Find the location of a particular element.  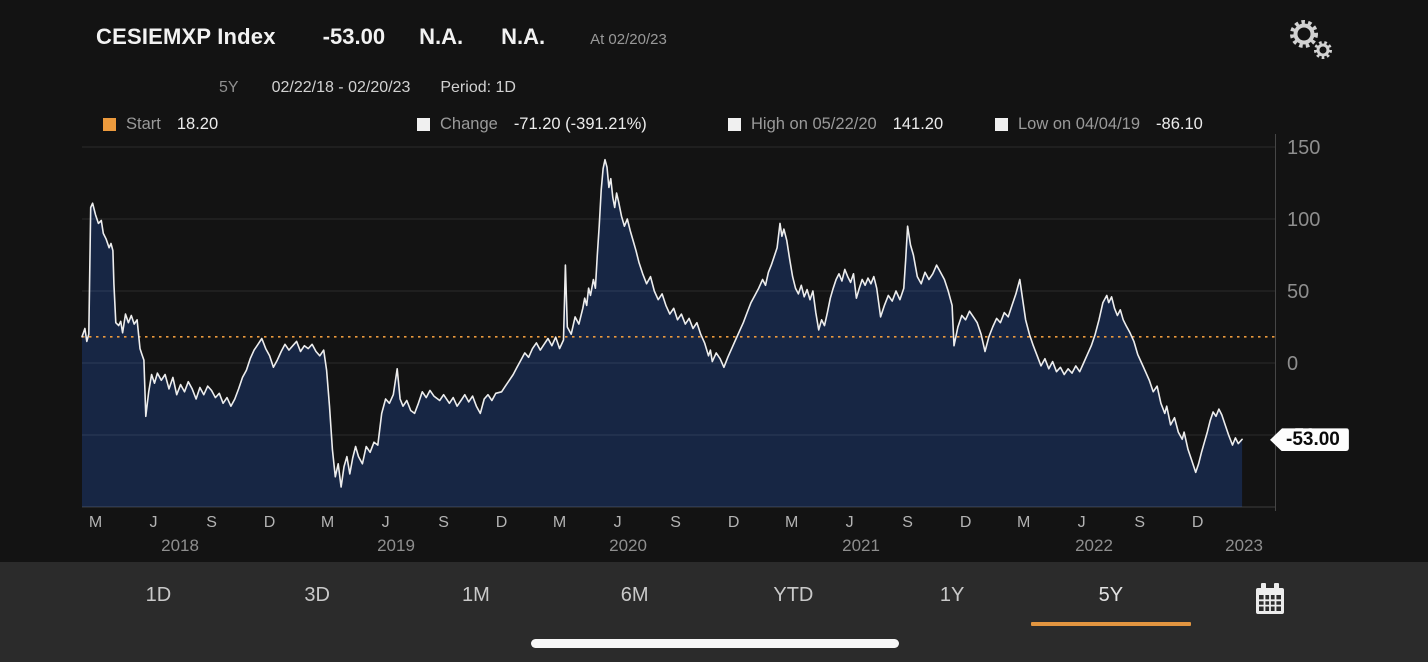

home-indicator is located at coordinates (715, 643).